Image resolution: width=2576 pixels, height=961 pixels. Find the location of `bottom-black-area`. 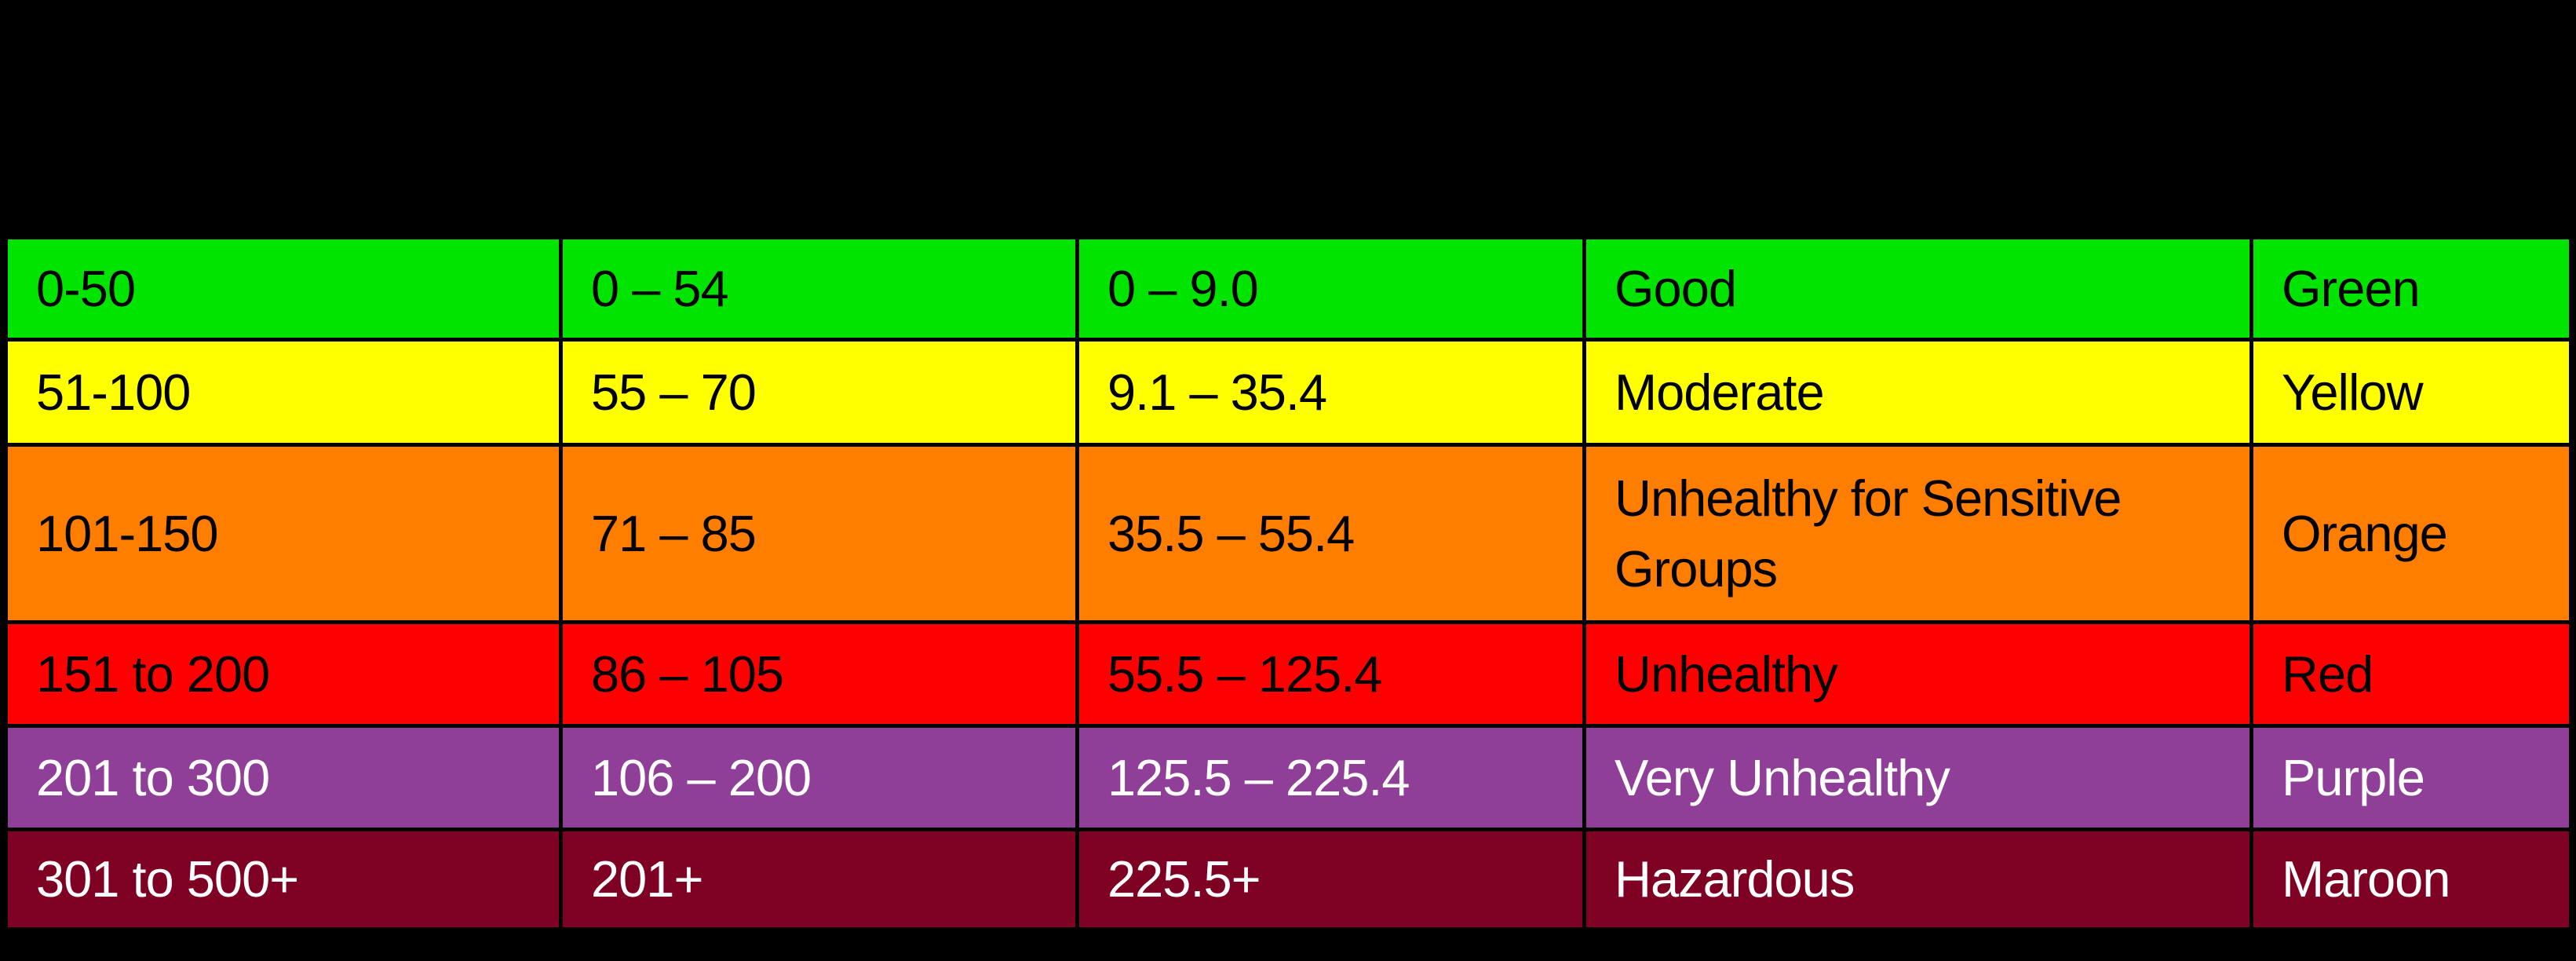

bottom-black-area is located at coordinates (1288, 947).